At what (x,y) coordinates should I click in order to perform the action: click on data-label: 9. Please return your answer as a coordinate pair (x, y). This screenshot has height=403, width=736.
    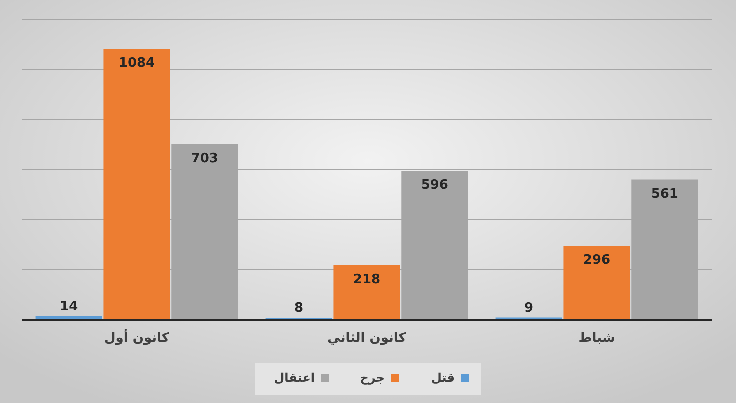
    Looking at the image, I should click on (529, 308).